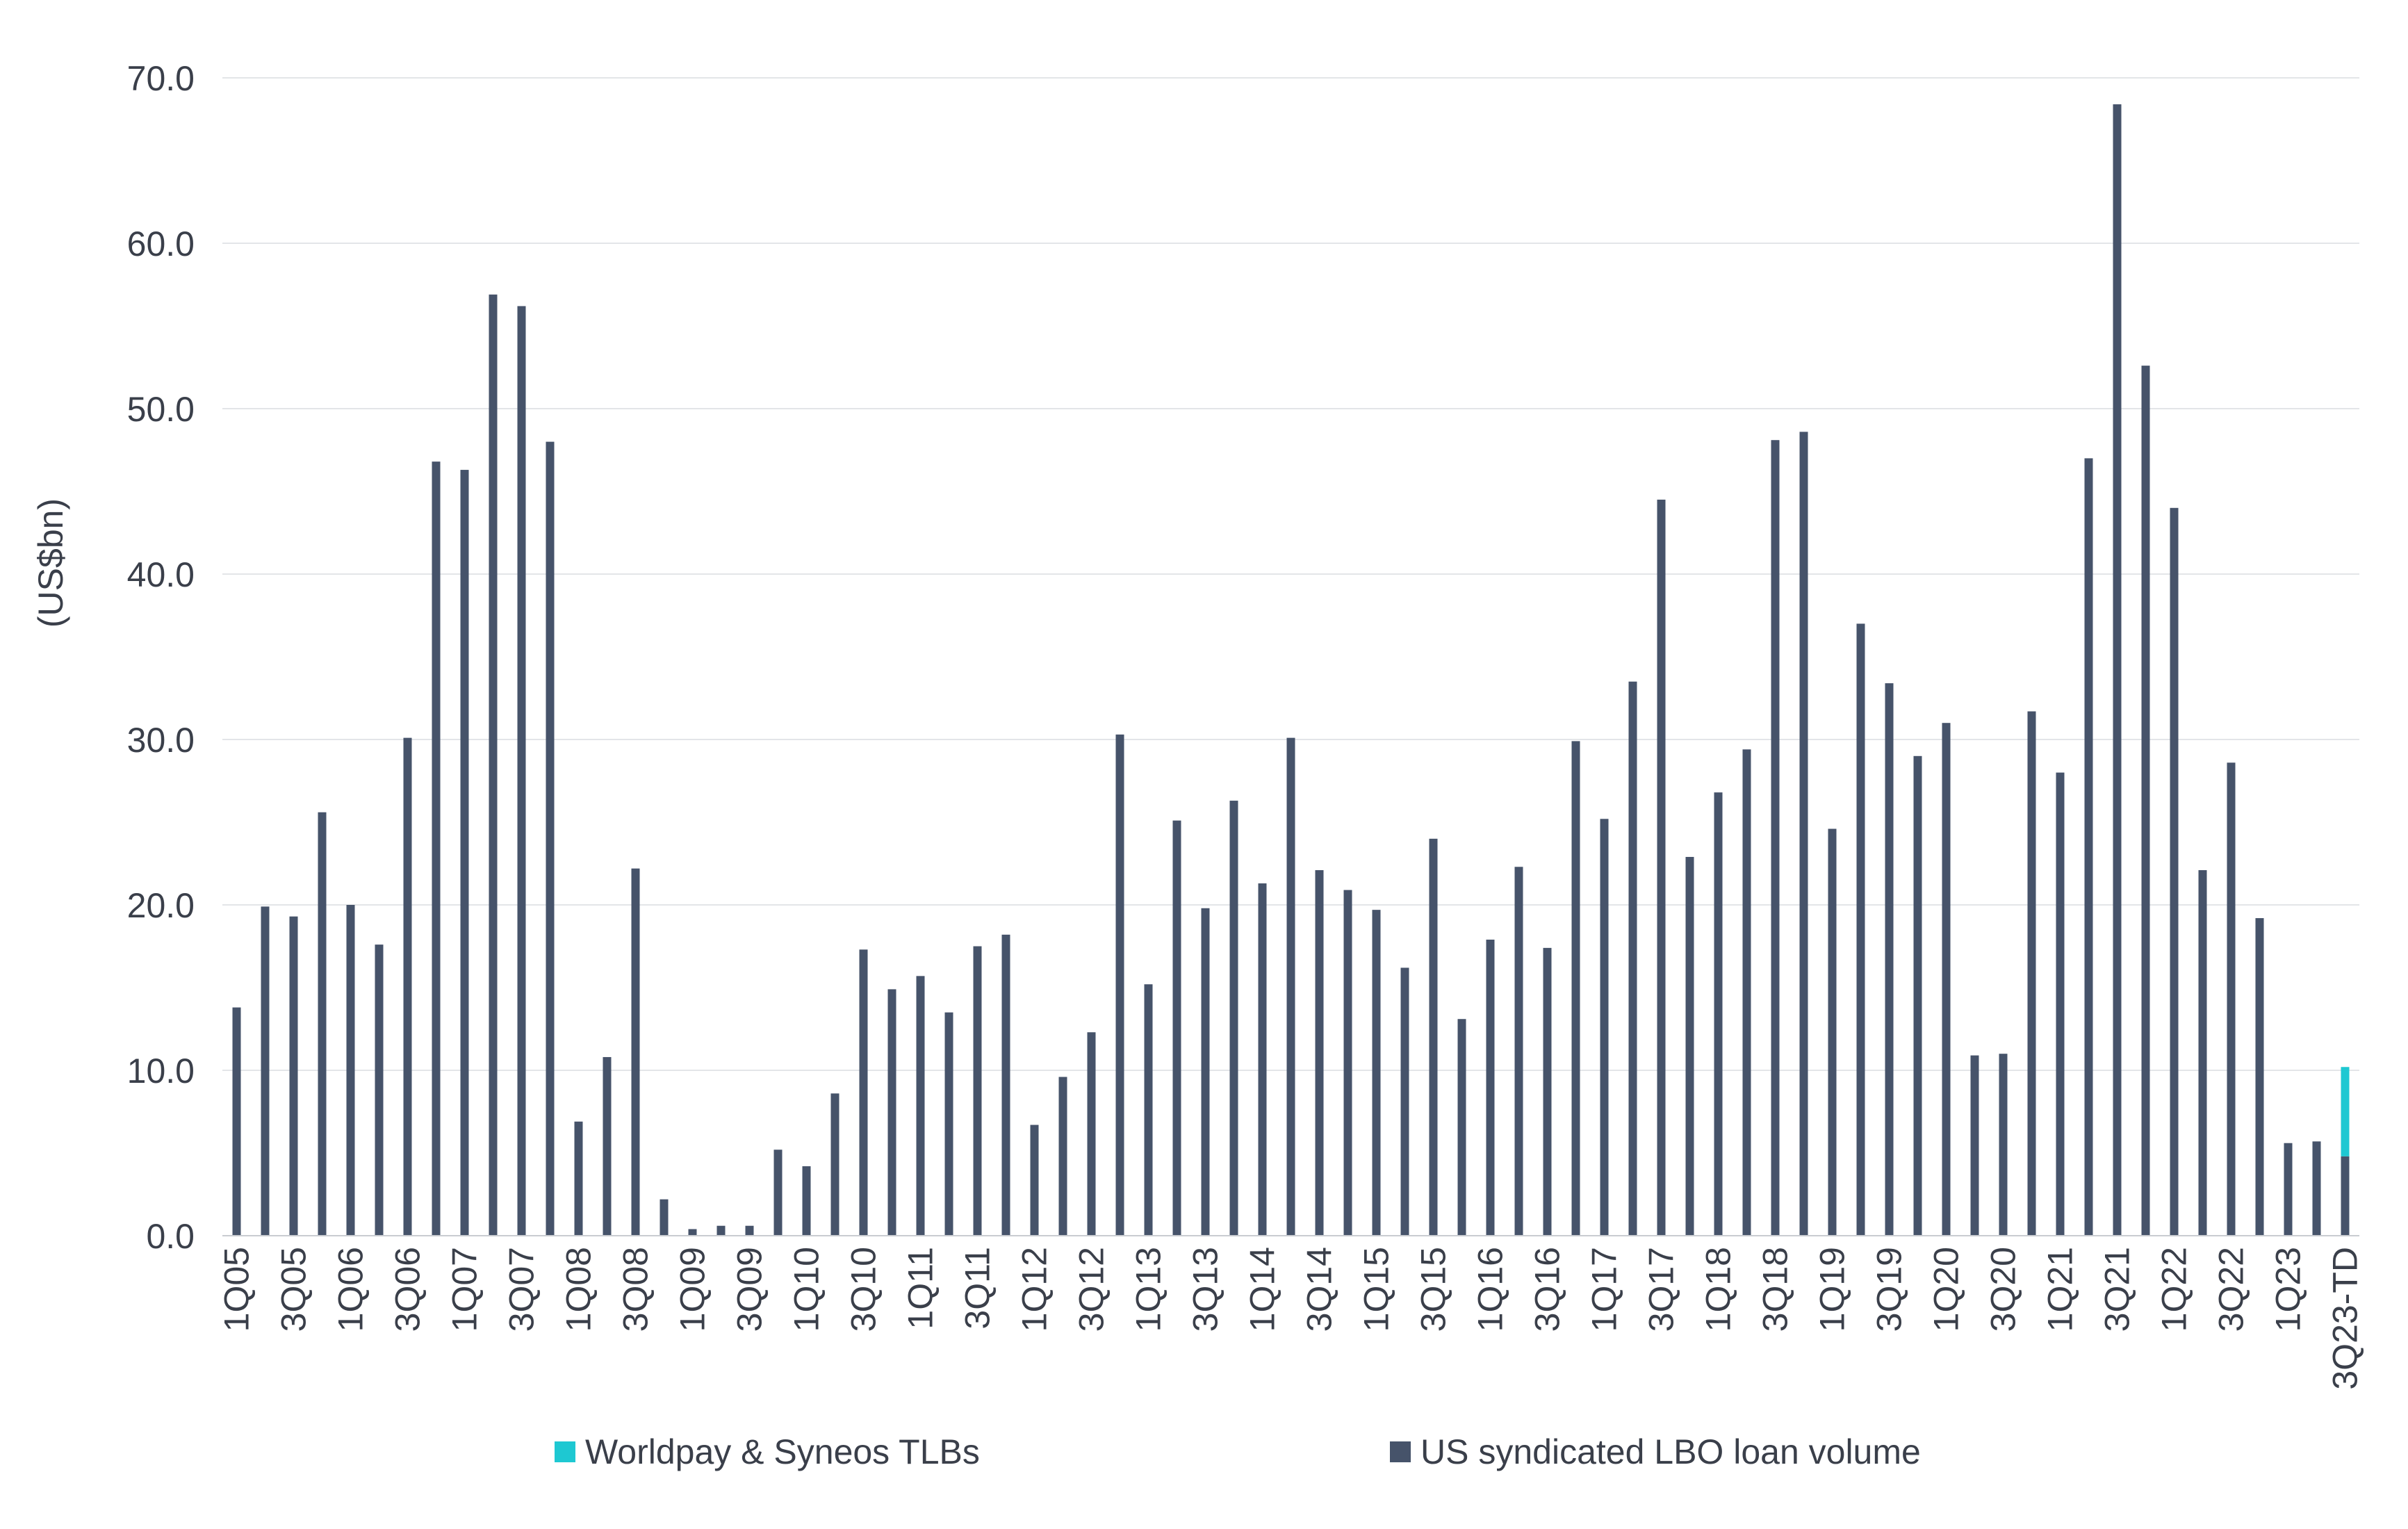  What do you see at coordinates (161, 740) in the screenshot?
I see `y-tick-label: 30.0` at bounding box center [161, 740].